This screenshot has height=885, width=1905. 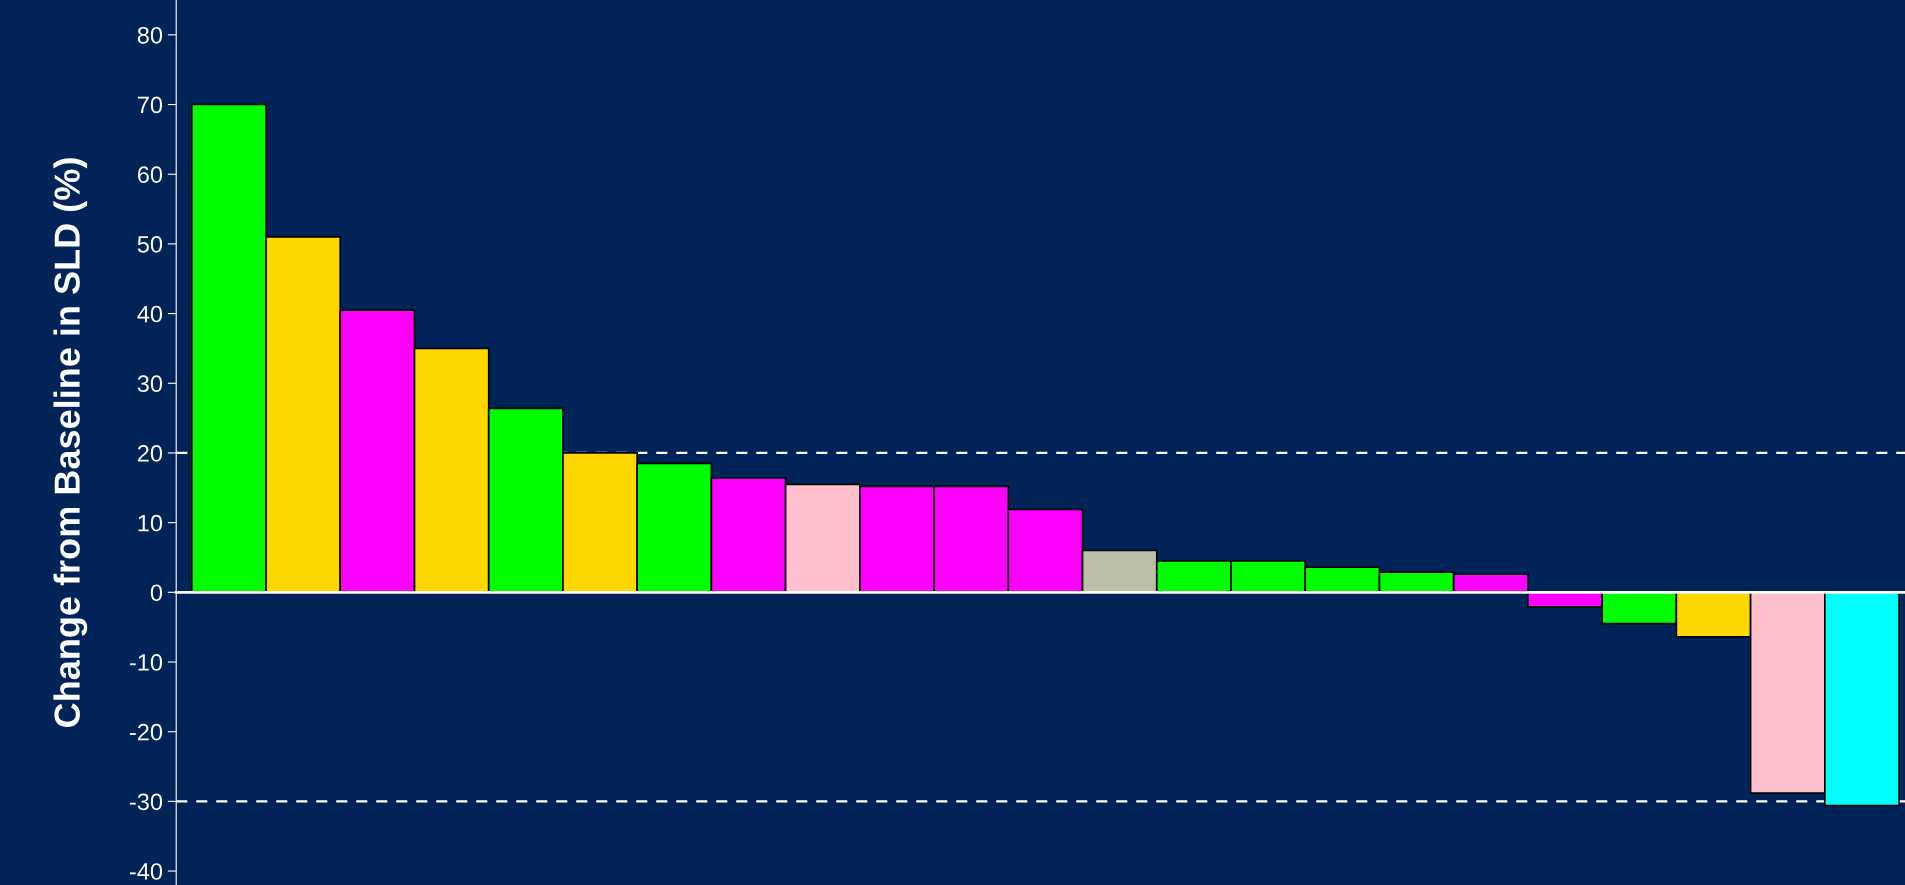 I want to click on y-tick-label: 20, so click(x=150, y=453).